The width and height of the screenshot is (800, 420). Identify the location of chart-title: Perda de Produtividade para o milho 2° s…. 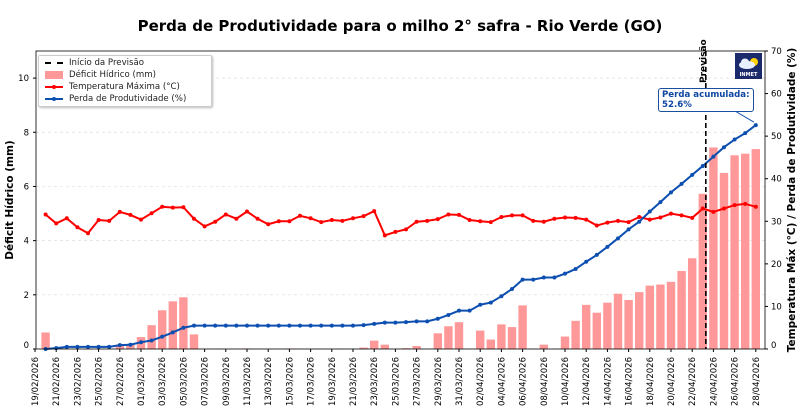
(400, 26).